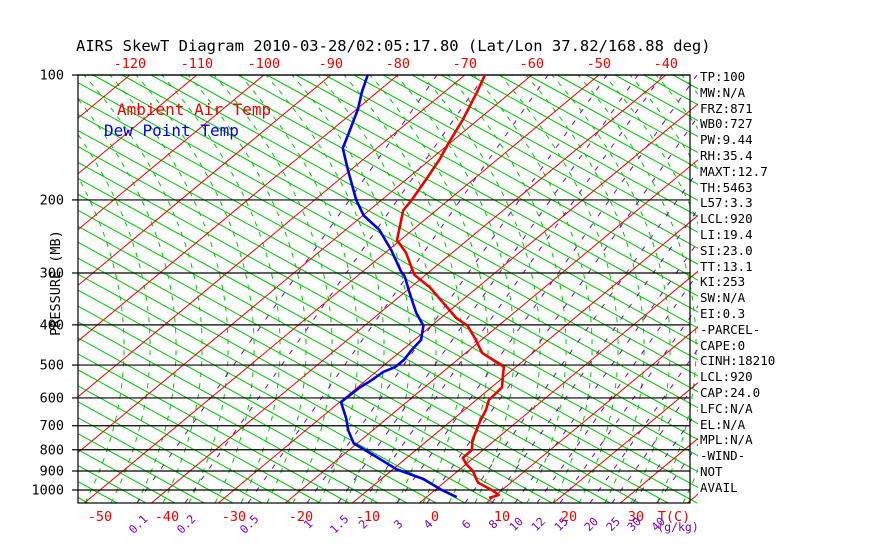 This screenshot has width=870, height=560. Describe the element at coordinates (674, 517) in the screenshot. I see `temp-axis-unit: T(C)` at that location.